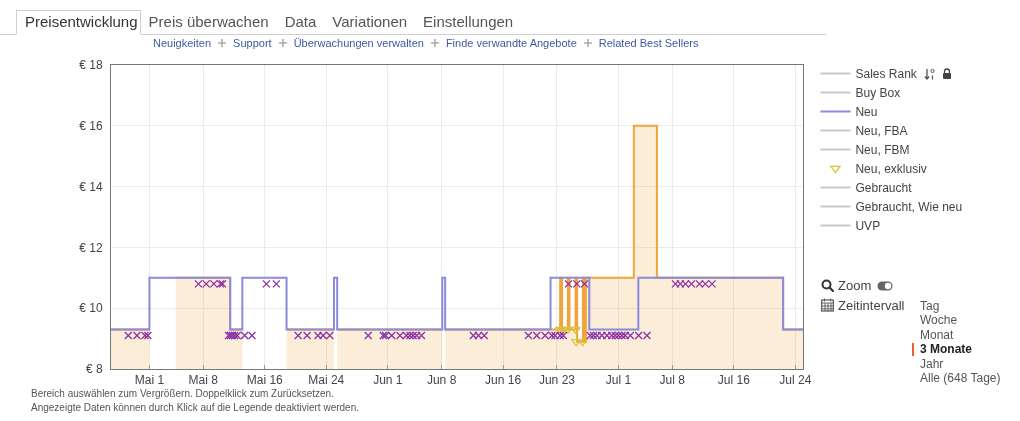 The image size is (1020, 421). I want to click on text: Data, so click(300, 22).